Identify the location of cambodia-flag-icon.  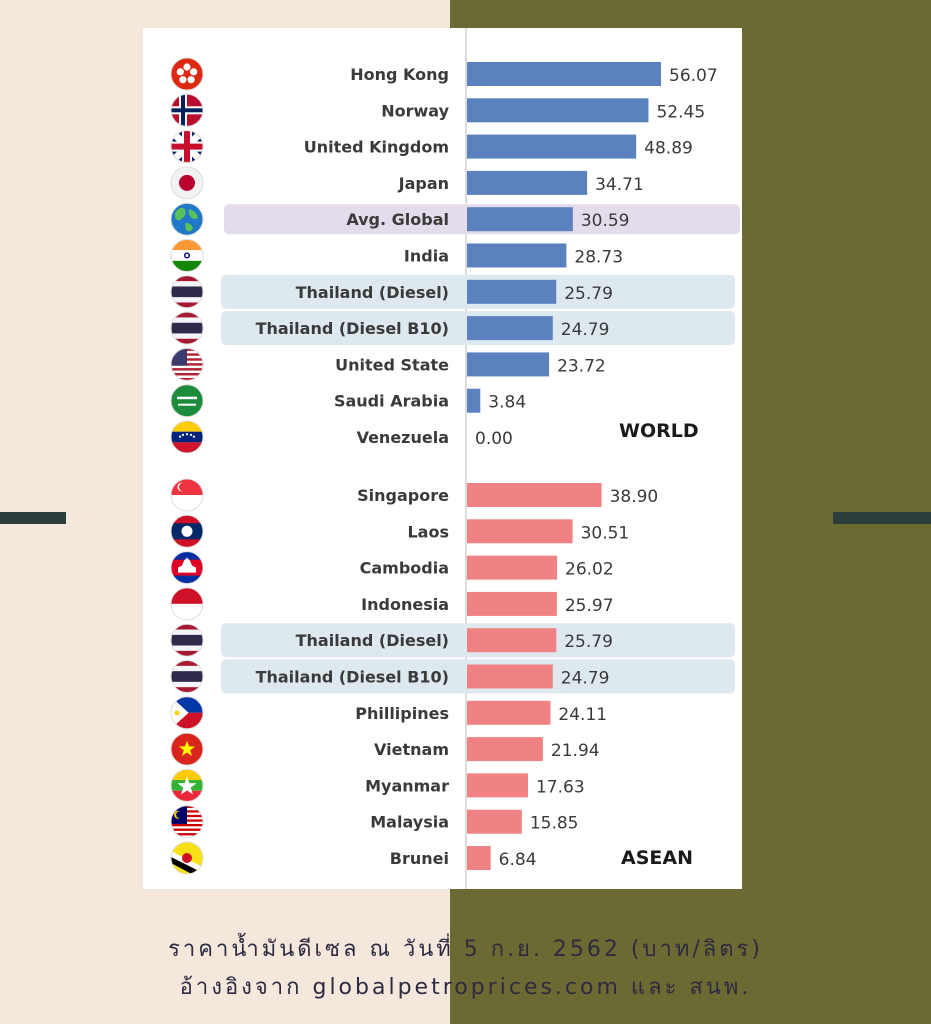
(187, 567).